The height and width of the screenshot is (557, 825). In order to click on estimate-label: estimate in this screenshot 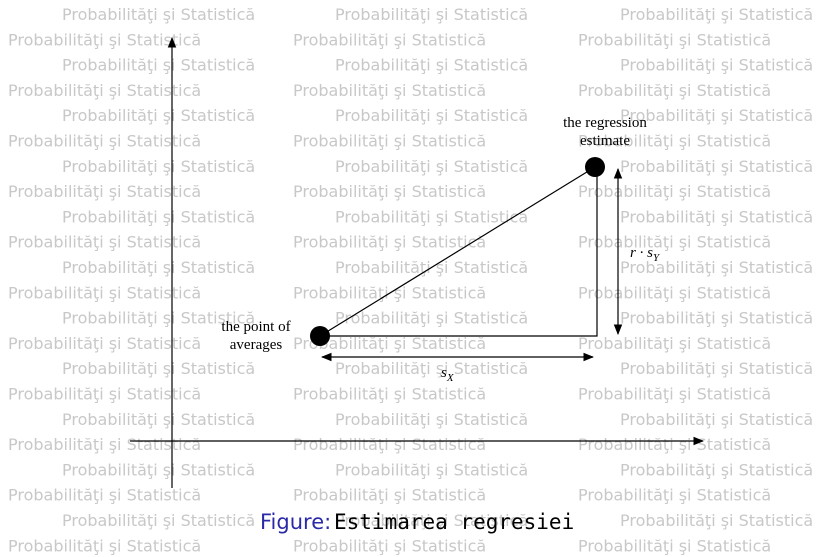, I will do `click(605, 141)`.